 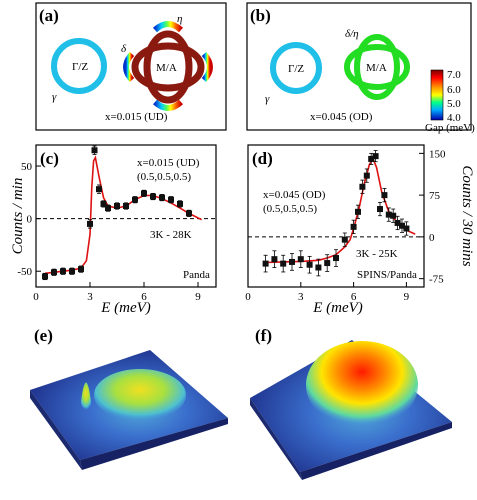 I want to click on panel-a-label: (a), so click(x=49, y=15).